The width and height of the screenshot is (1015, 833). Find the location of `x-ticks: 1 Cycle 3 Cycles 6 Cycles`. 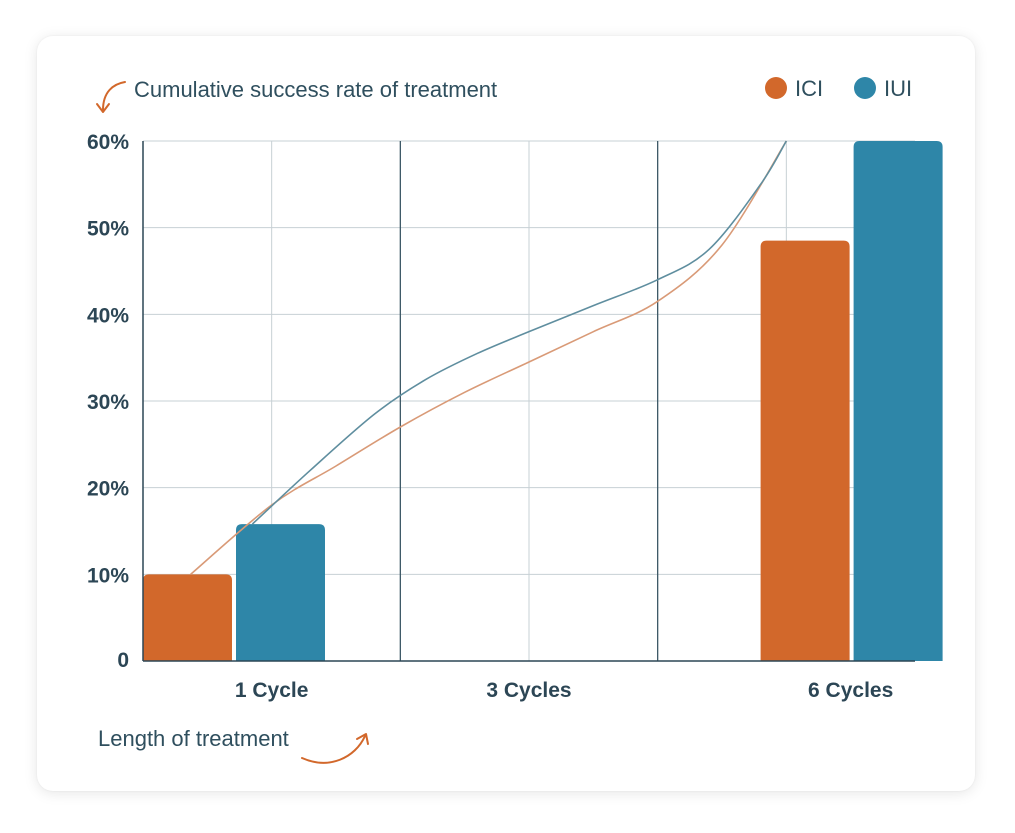

x-ticks: 1 Cycle 3 Cycles 6 Cycles is located at coordinates (564, 690).